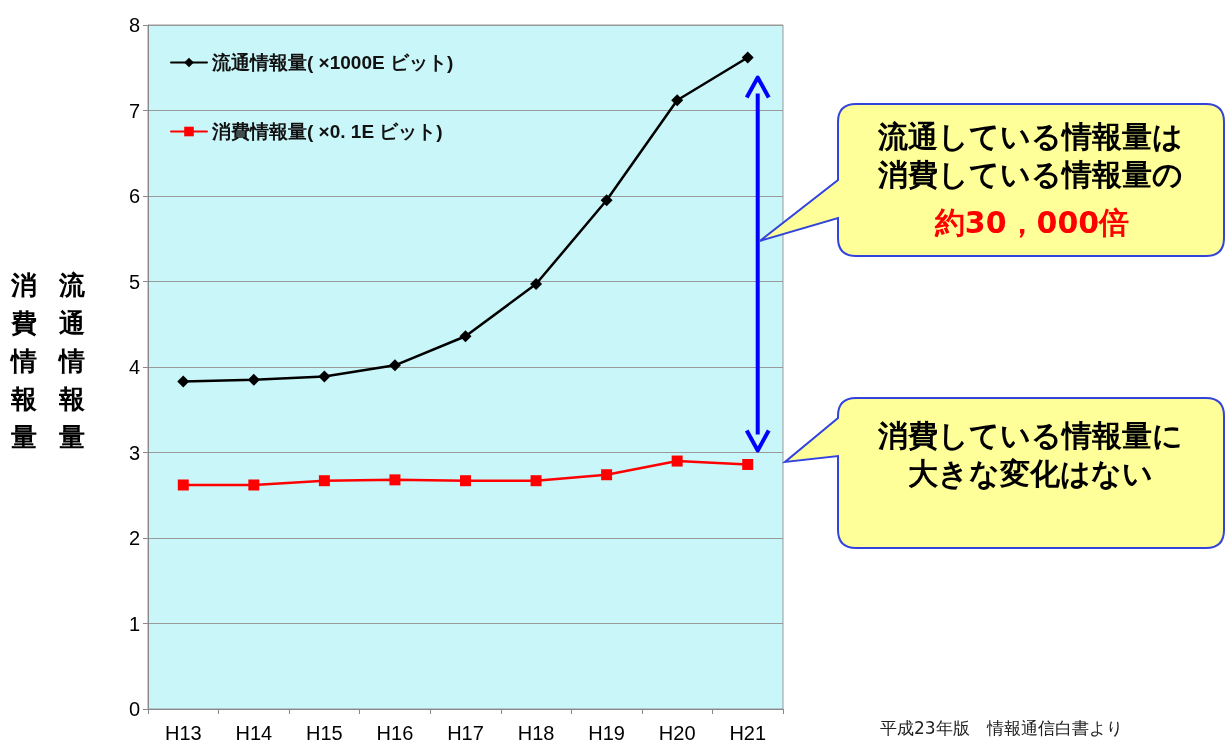 The width and height of the screenshot is (1226, 755). I want to click on legend-label: 消費情報量( ×0. 1E ビット), so click(327, 131).